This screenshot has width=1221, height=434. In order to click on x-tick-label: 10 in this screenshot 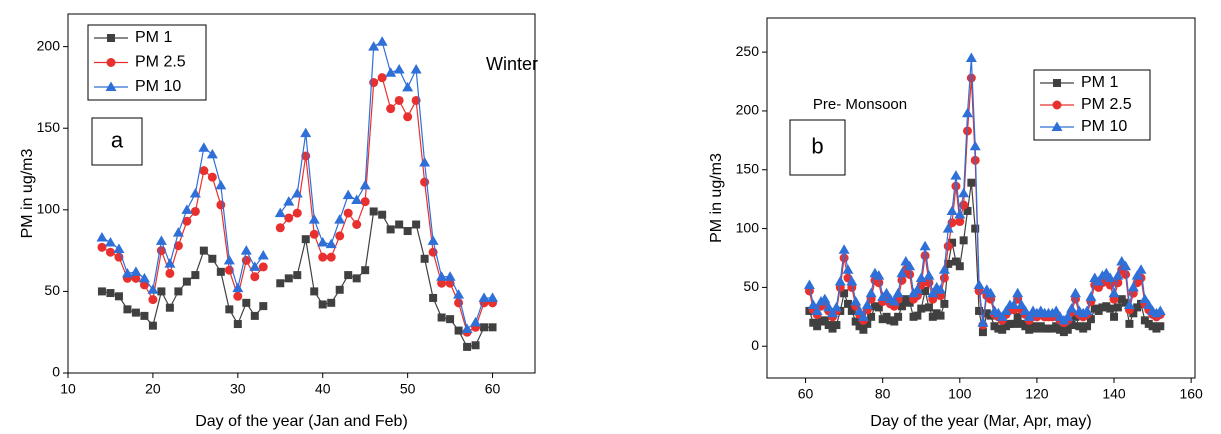, I will do `click(68, 389)`.